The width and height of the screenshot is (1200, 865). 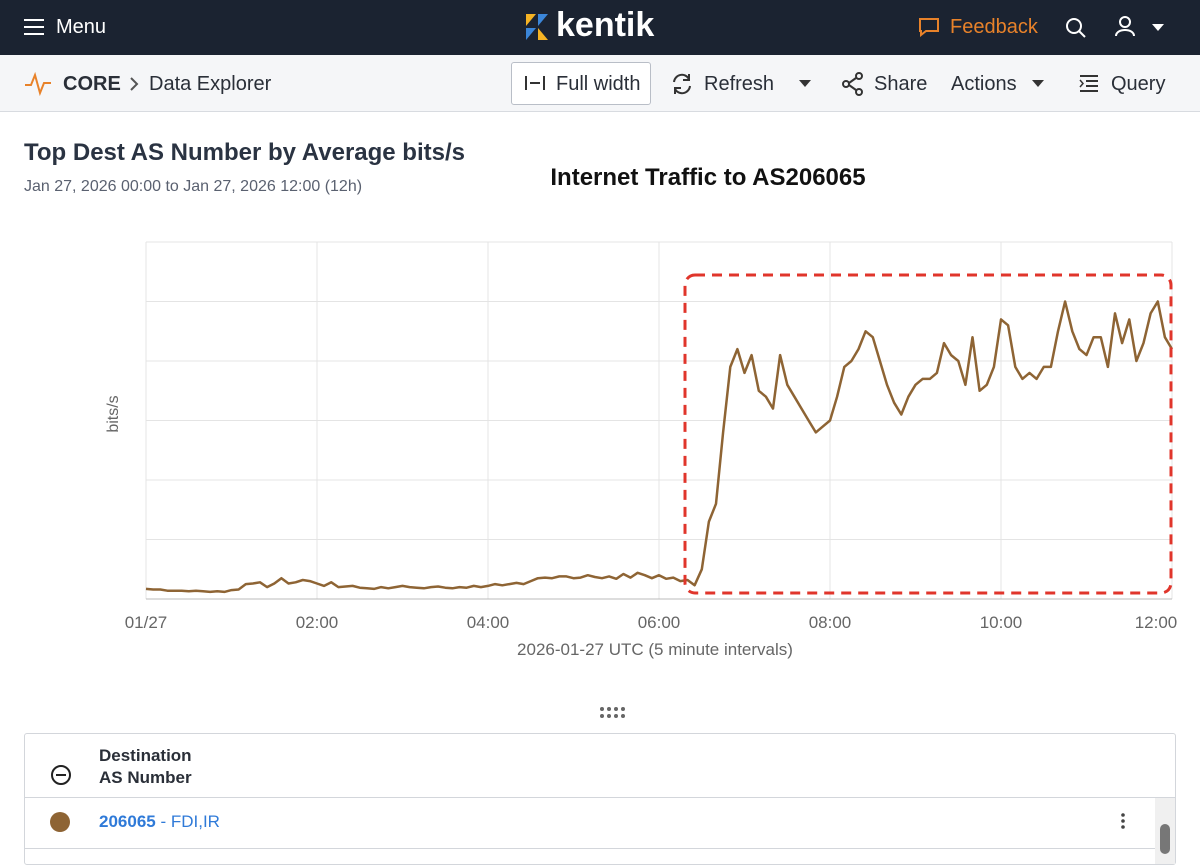 What do you see at coordinates (244, 152) in the screenshot?
I see `panel-title: Top Dest AS Number by Average bits/s` at bounding box center [244, 152].